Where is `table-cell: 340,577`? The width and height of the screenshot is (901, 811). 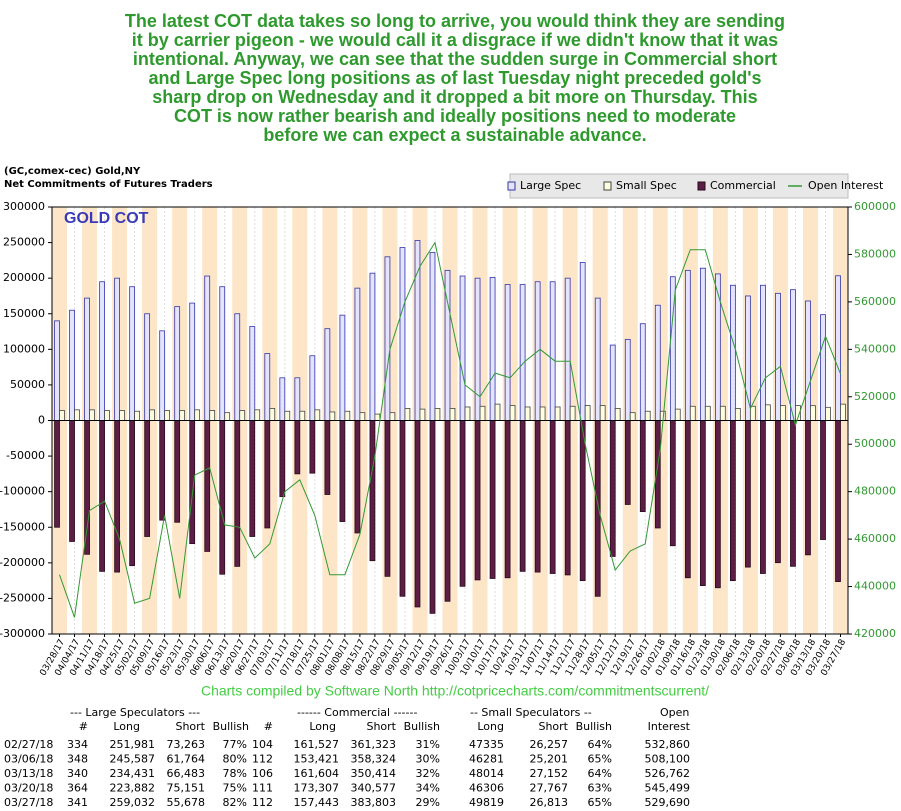 table-cell: 340,577 is located at coordinates (374, 788).